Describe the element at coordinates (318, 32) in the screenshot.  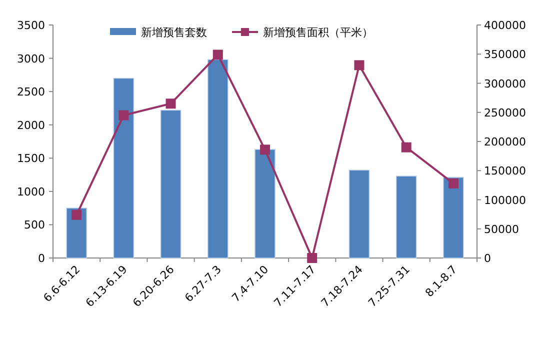
I see `legend-label: 新增预售面积（平米）` at that location.